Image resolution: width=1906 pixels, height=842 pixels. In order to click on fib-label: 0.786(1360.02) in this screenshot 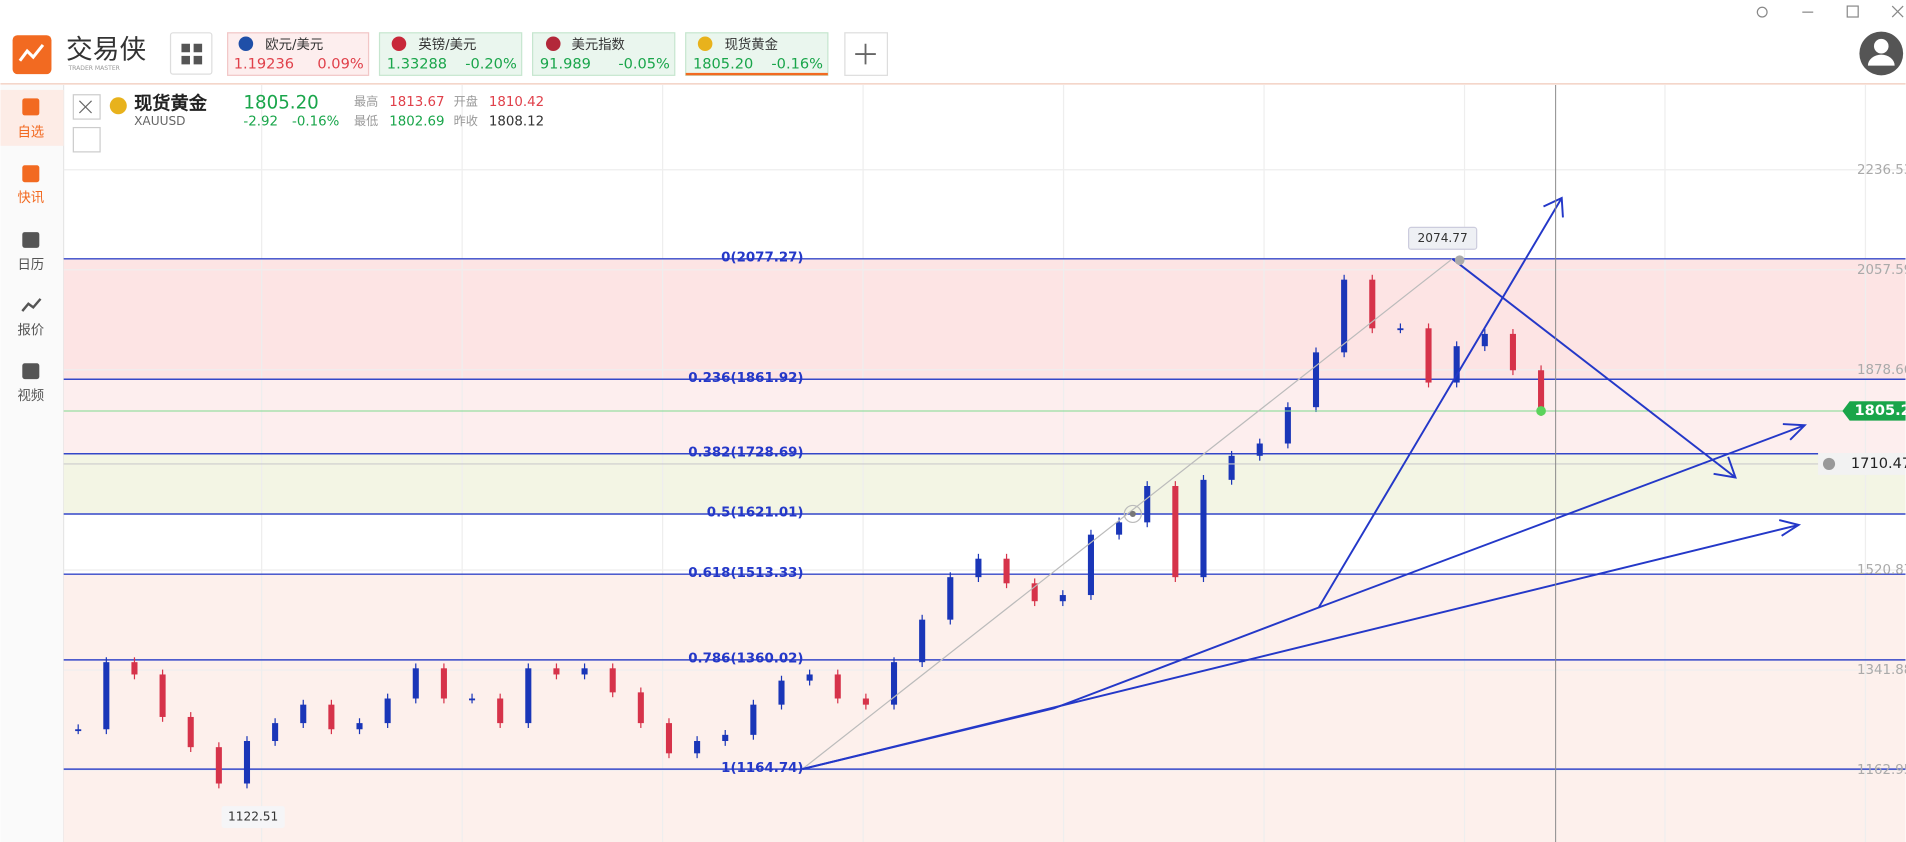, I will do `click(745, 659)`.